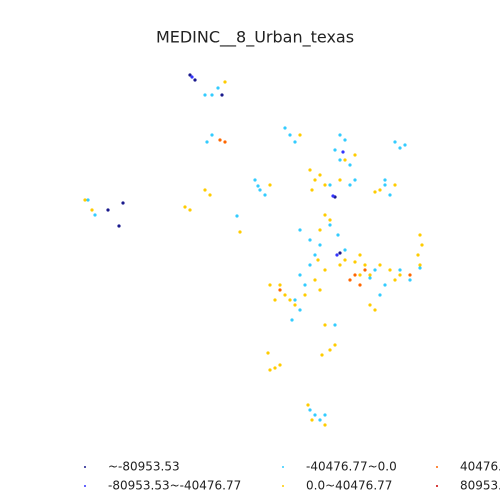 The width and height of the screenshot is (500, 500). Describe the element at coordinates (351, 467) in the screenshot. I see `legend-label: -40476.77~0.0` at that location.